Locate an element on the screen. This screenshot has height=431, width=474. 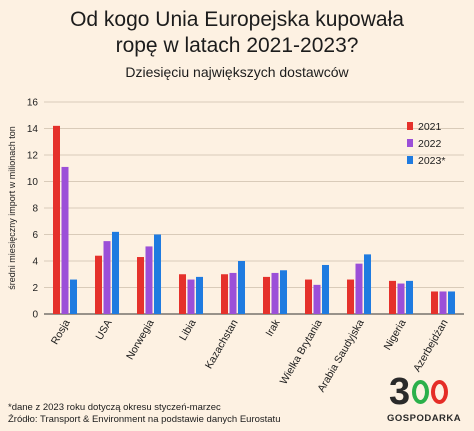
x-tick-label-7: Arabia Saudyjska is located at coordinates (340, 355).